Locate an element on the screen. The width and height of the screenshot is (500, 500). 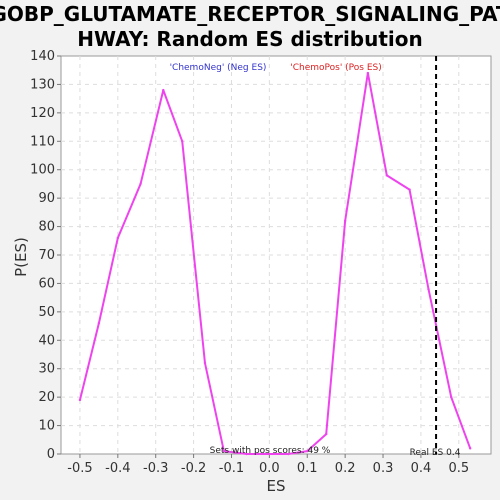
y-tick-label: 130 is located at coordinates (42, 84).